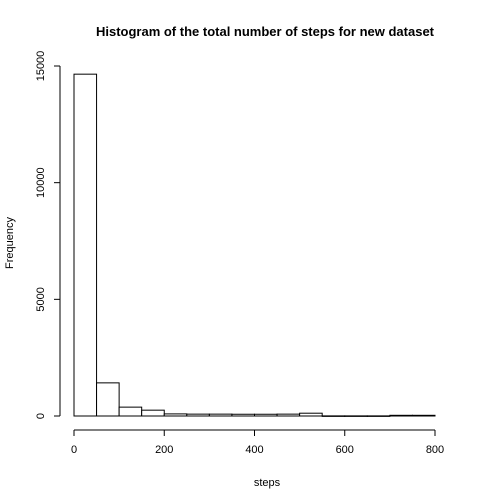  Describe the element at coordinates (257, 442) in the screenshot. I see `x-axis: 0 200 400 600 800` at that location.